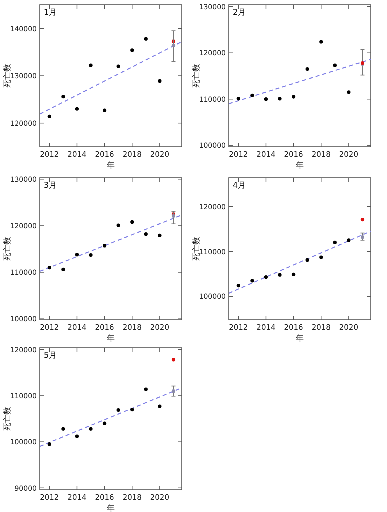 The image size is (387, 512). What do you see at coordinates (239, 12) in the screenshot?
I see `chart-title: 2月` at bounding box center [239, 12].